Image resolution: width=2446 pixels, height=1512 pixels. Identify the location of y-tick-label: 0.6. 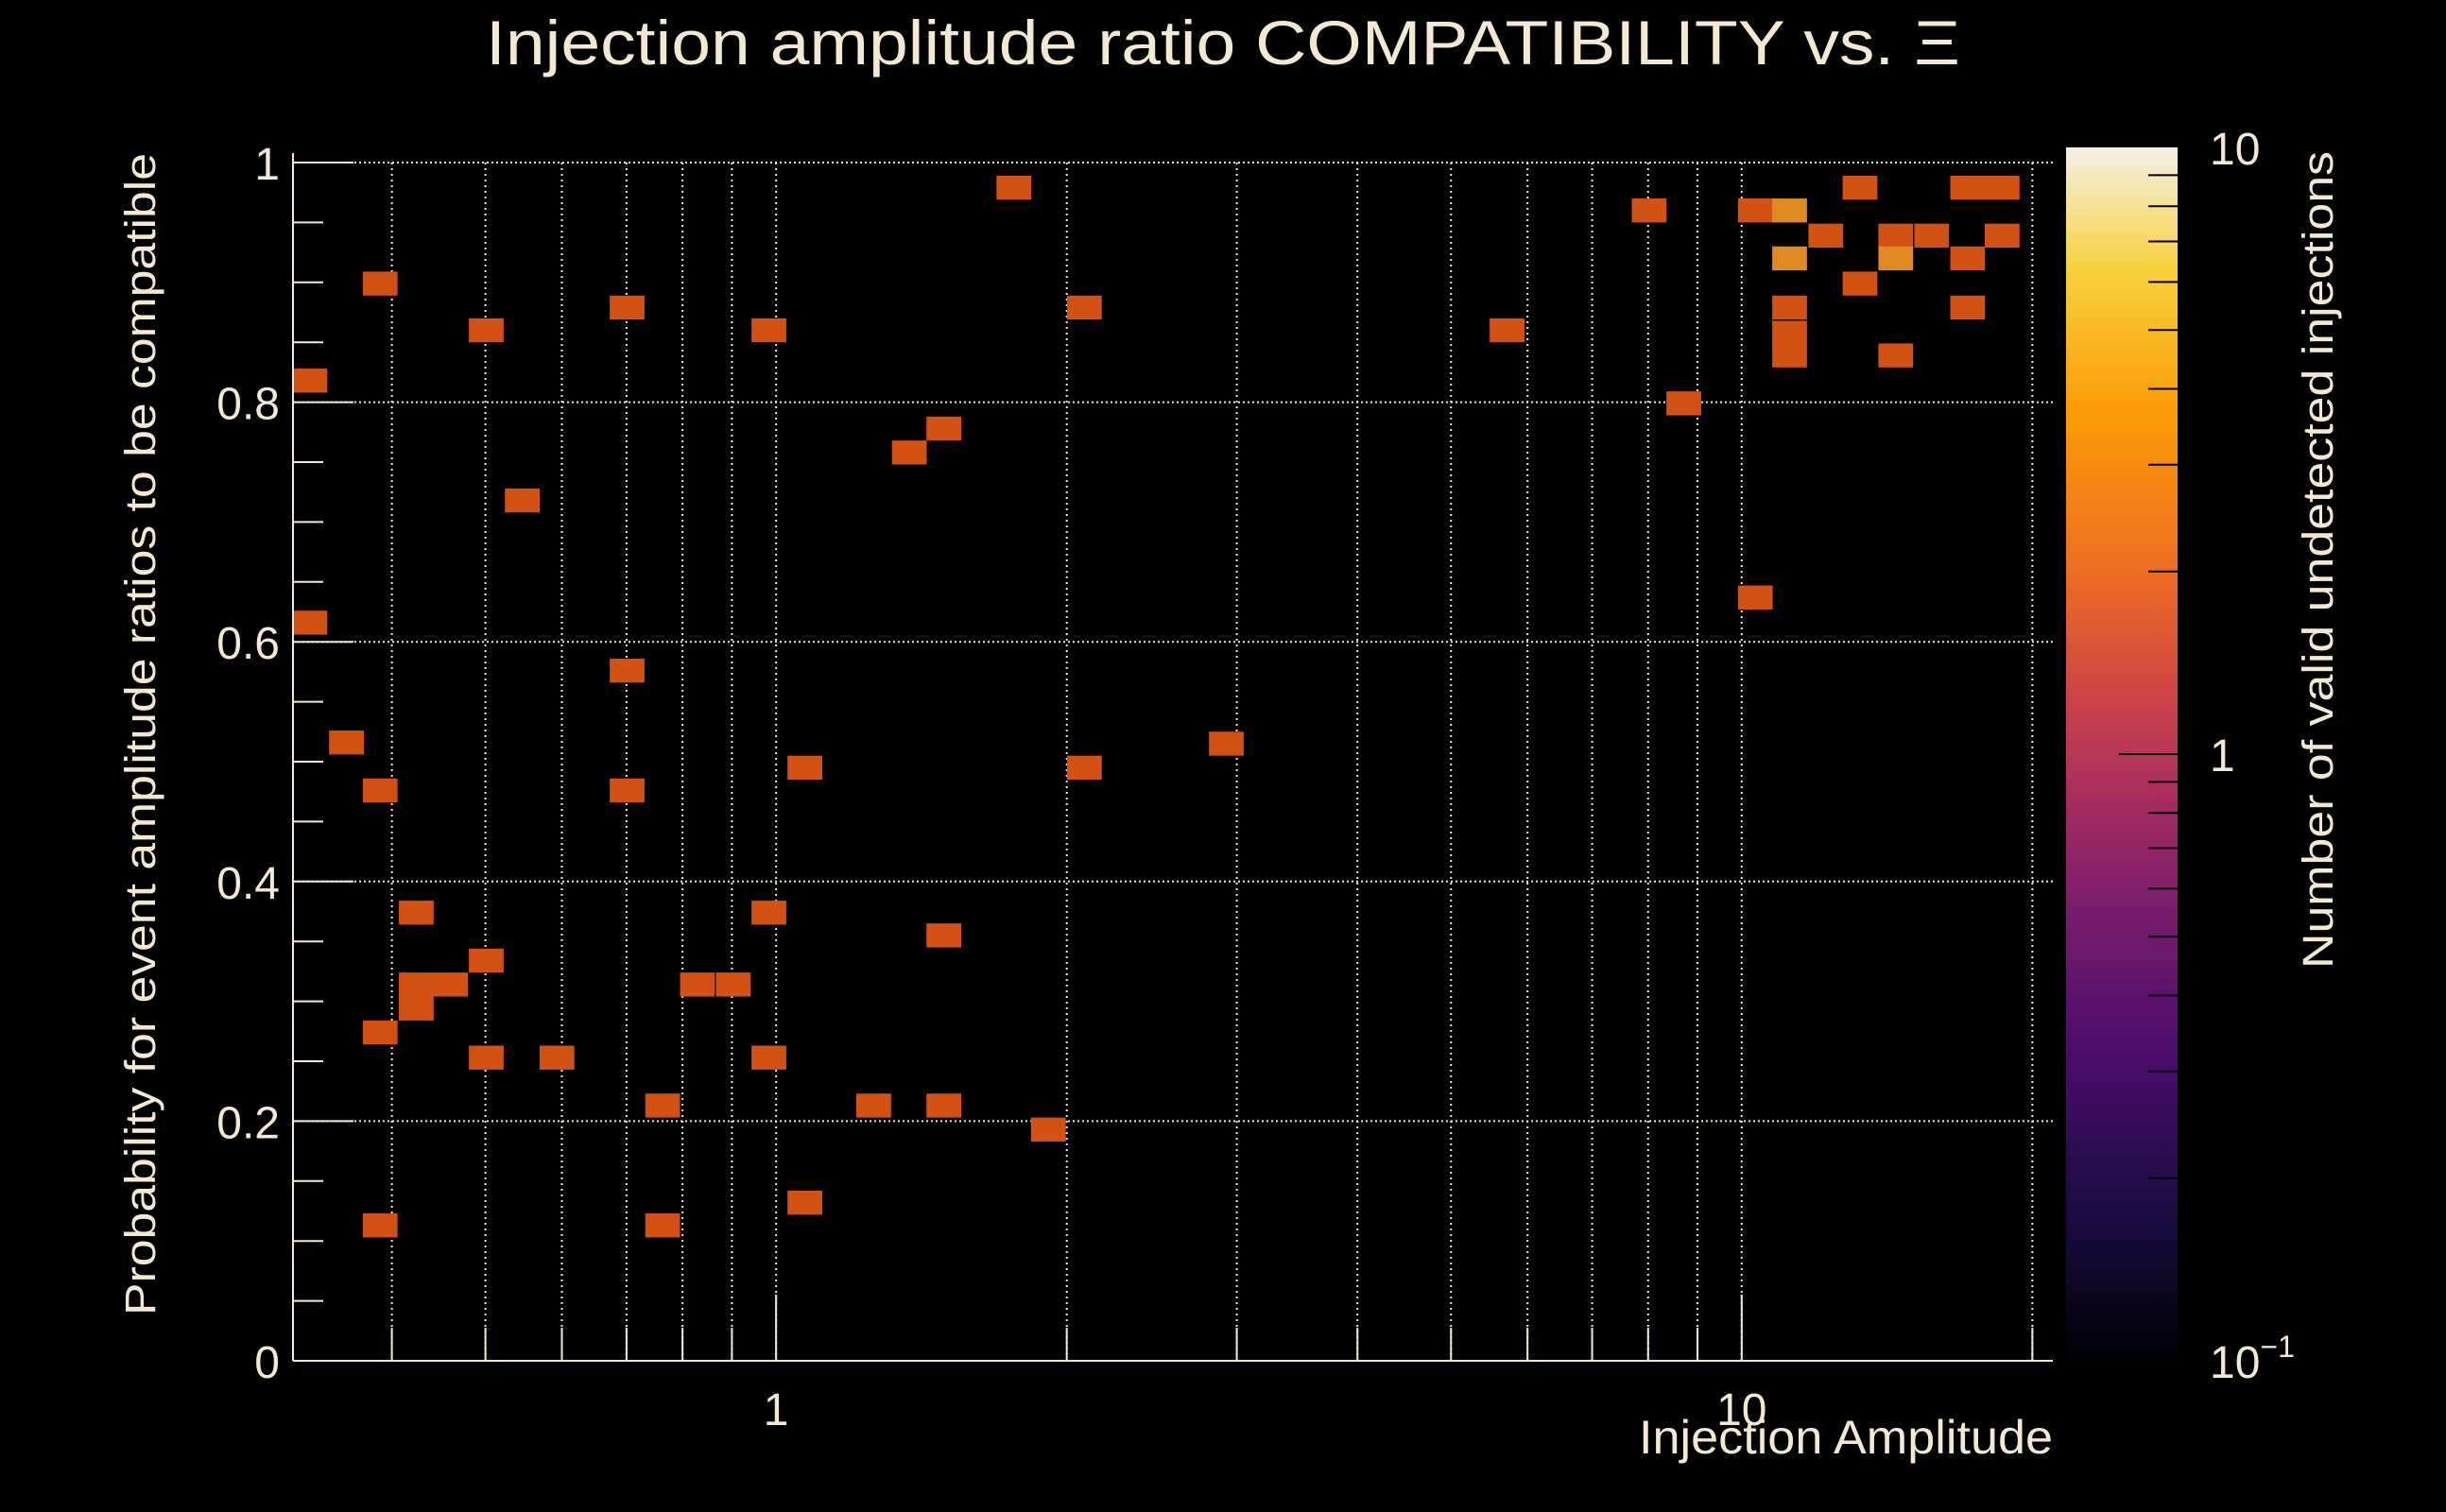
(248, 644).